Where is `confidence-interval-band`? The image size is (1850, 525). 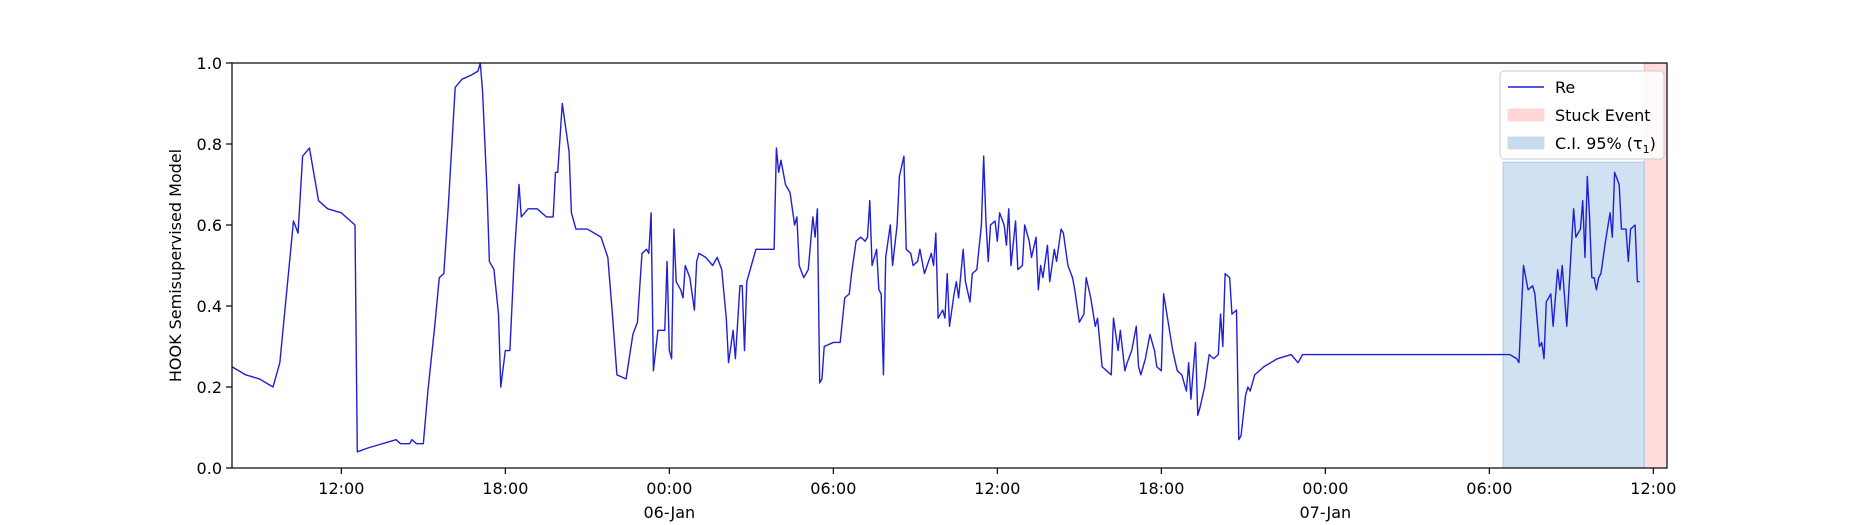
confidence-interval-band is located at coordinates (1573, 315).